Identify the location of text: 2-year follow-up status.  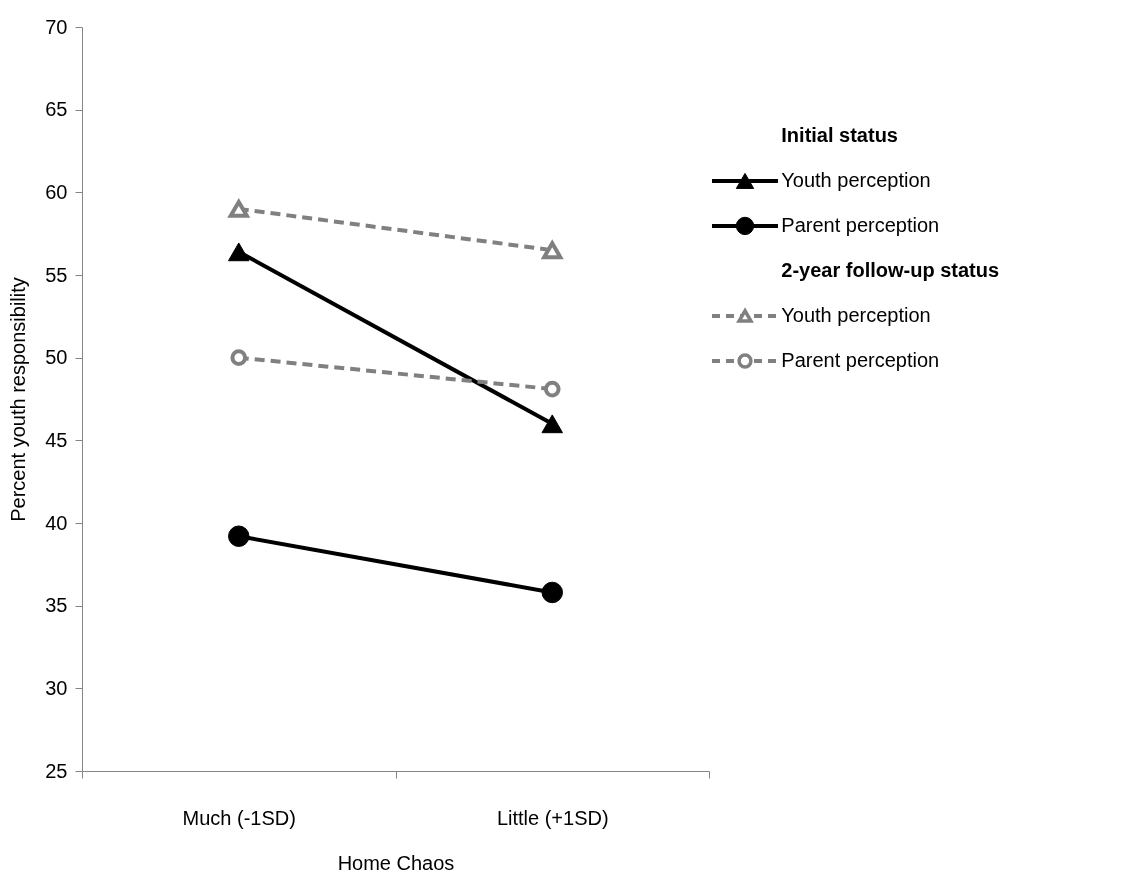
(890, 269).